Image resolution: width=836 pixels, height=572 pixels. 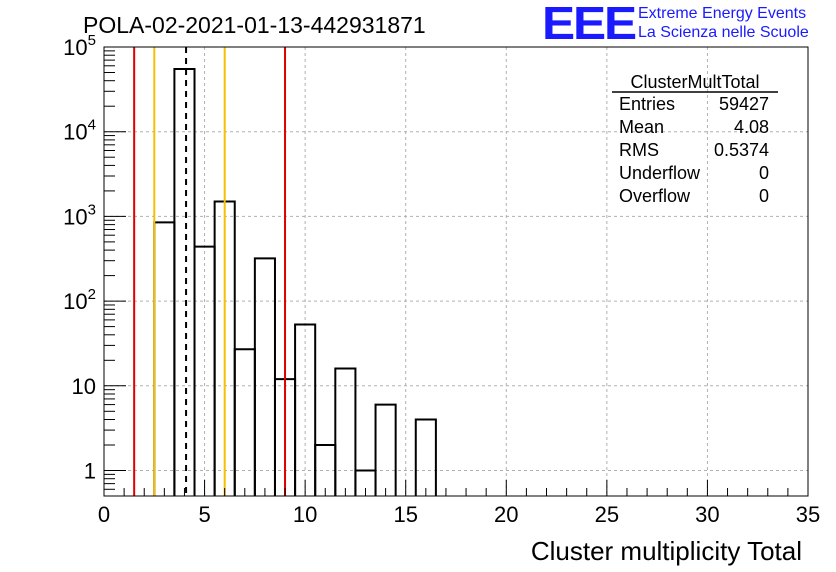 I want to click on x-tick-label: 10, so click(x=305, y=514).